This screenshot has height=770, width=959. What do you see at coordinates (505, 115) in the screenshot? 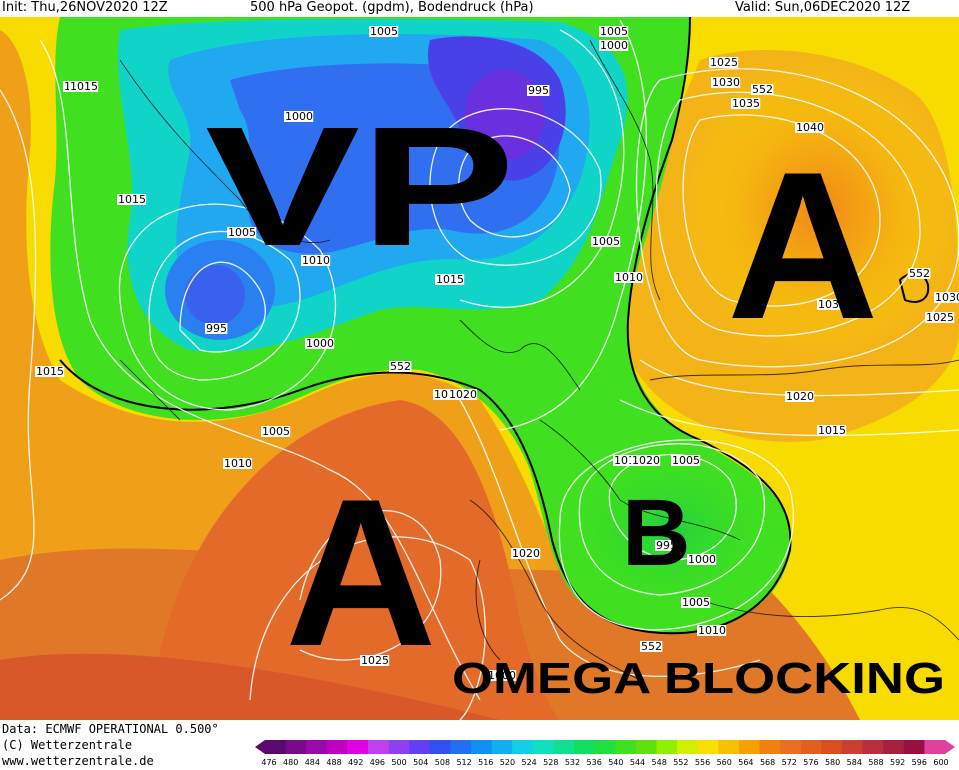
I see `vortex-purple` at bounding box center [505, 115].